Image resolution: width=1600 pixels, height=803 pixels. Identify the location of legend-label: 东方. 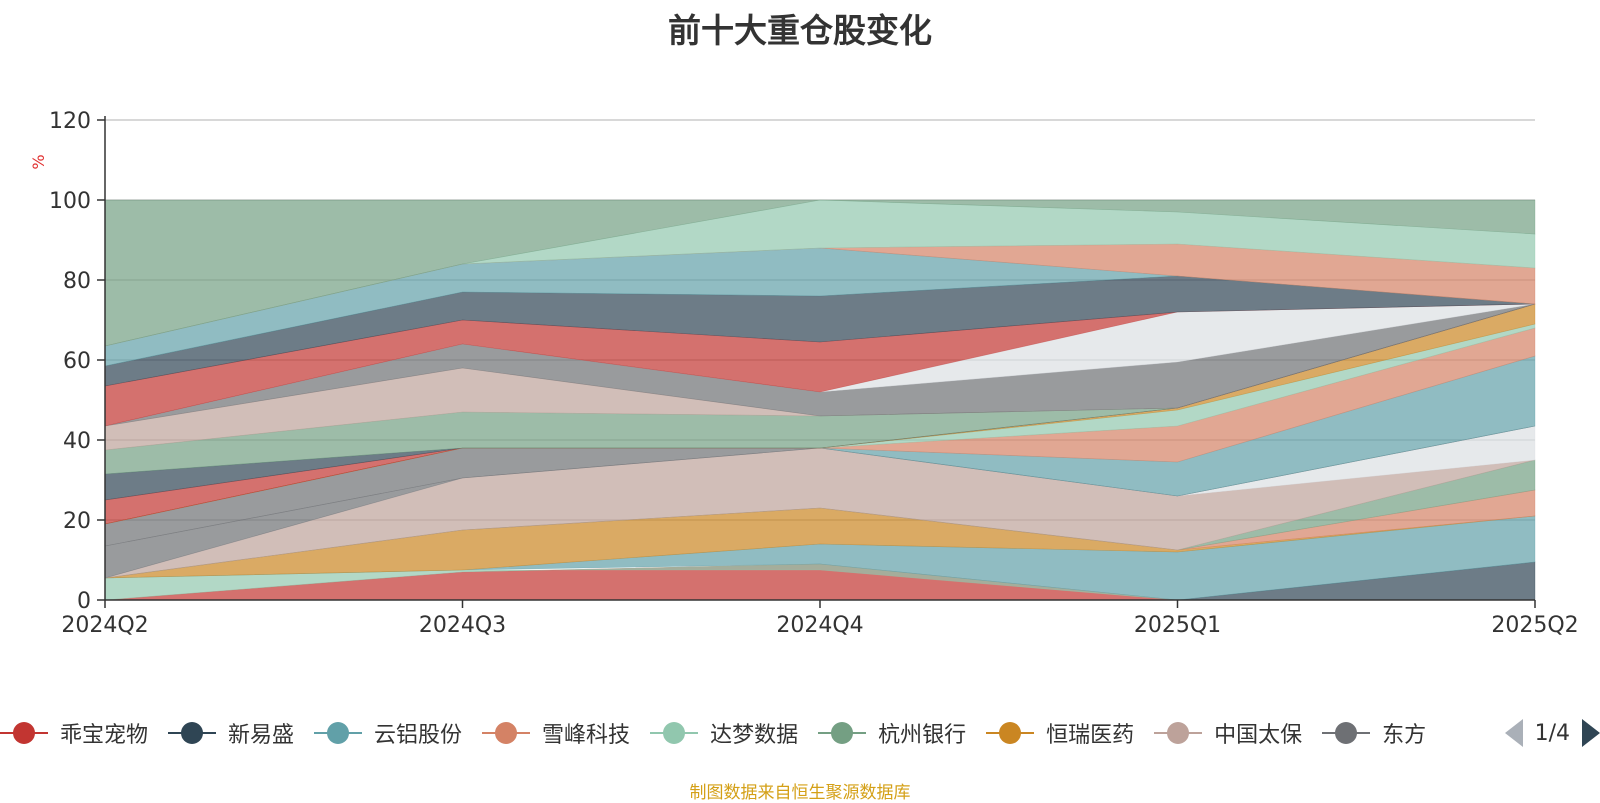
(1404, 735).